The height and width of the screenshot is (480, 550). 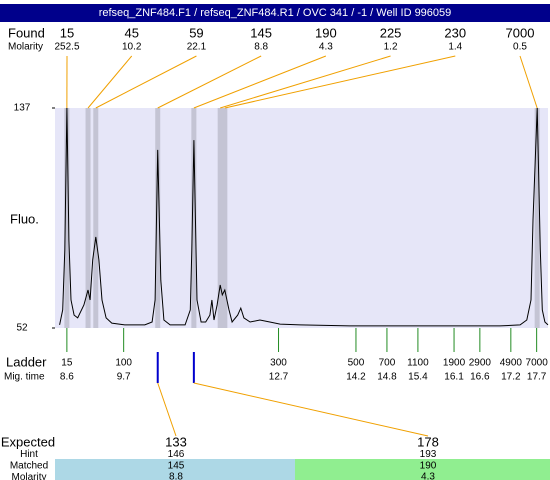 What do you see at coordinates (261, 47) in the screenshot?
I see `found-molarity: 8.8` at bounding box center [261, 47].